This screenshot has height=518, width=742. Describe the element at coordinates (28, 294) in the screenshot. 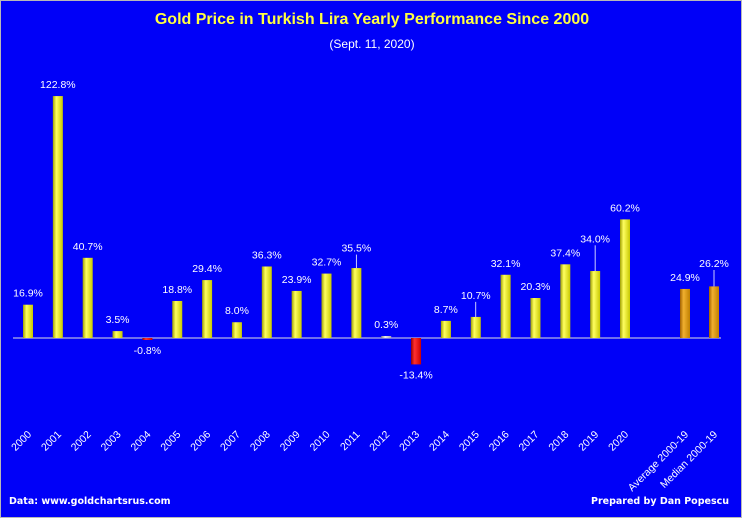

I see `data-label: 16.9%` at that location.